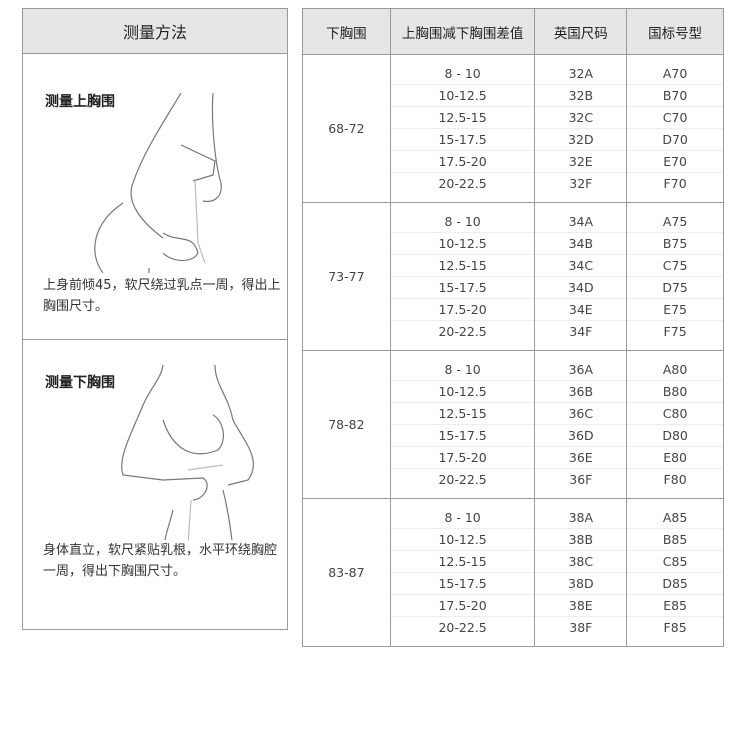 The height and width of the screenshot is (731, 750). I want to click on uk-value: 32C, so click(581, 118).